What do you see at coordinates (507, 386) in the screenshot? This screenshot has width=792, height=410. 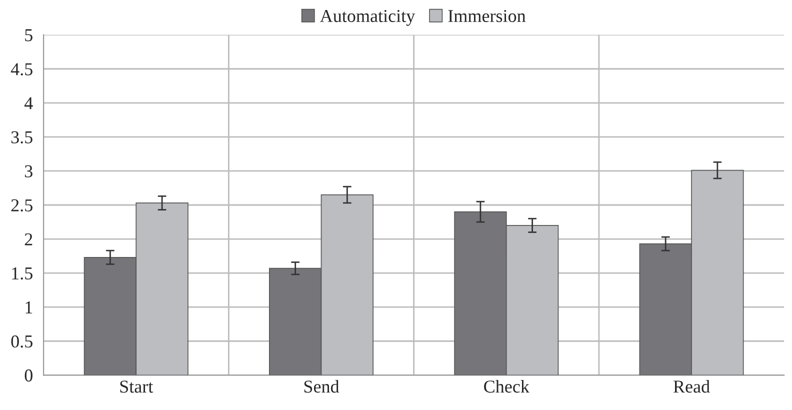 I see `x-tick-label: Check` at bounding box center [507, 386].